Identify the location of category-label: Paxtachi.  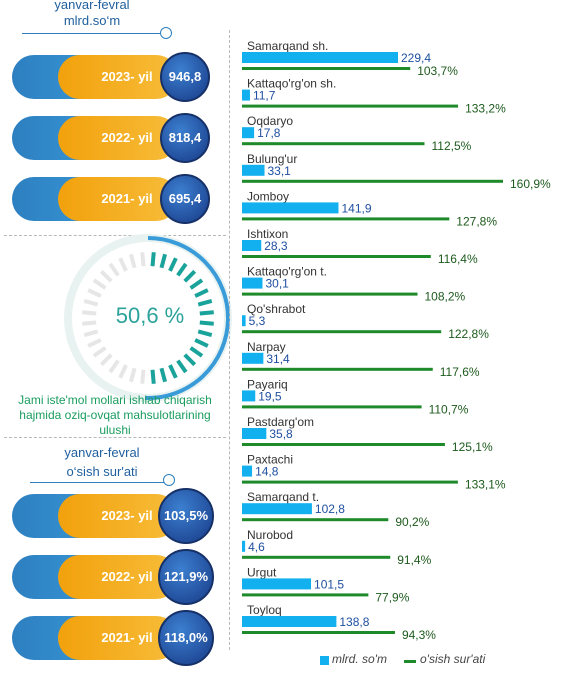
(270, 460).